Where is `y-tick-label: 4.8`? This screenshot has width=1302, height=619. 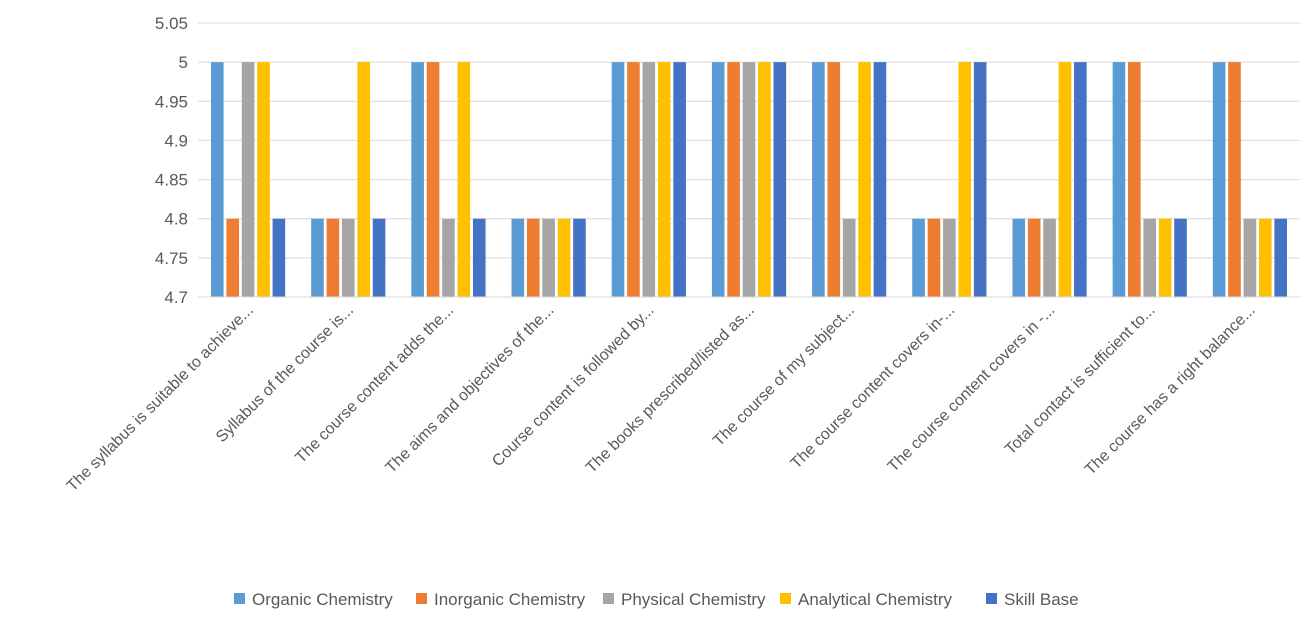 y-tick-label: 4.8 is located at coordinates (176, 219).